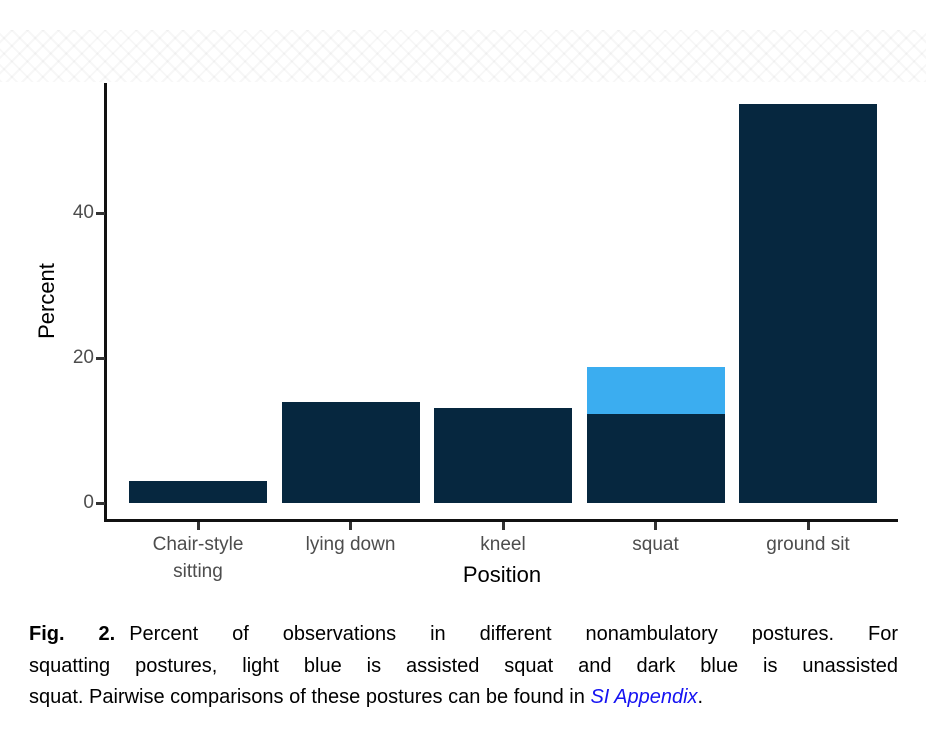  What do you see at coordinates (700, 697) in the screenshot?
I see `caption-text-3-end: .` at bounding box center [700, 697].